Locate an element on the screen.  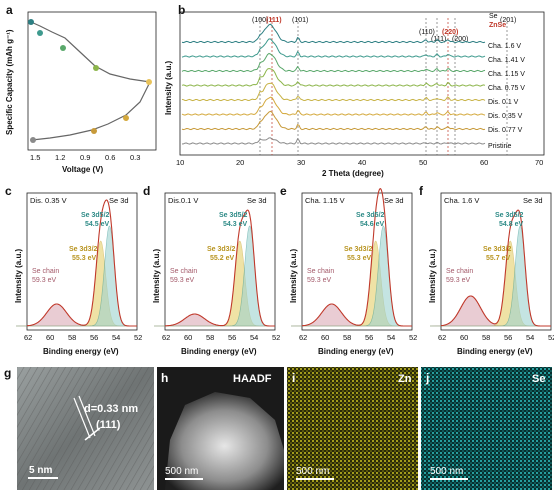
se-3d52-label: Se 3d5/2 is located at coordinates (509, 215).